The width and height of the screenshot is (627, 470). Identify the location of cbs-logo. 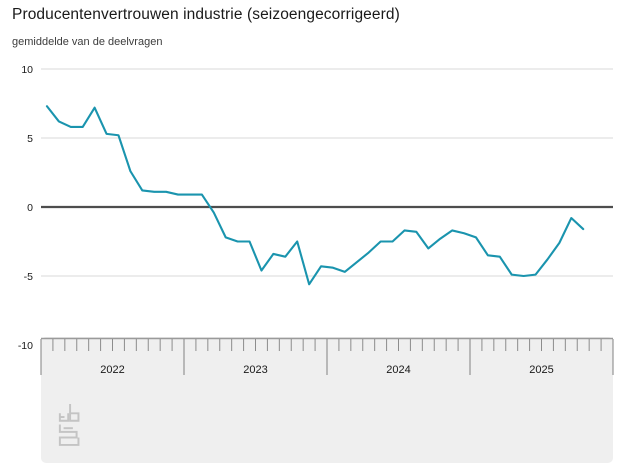
(69, 425).